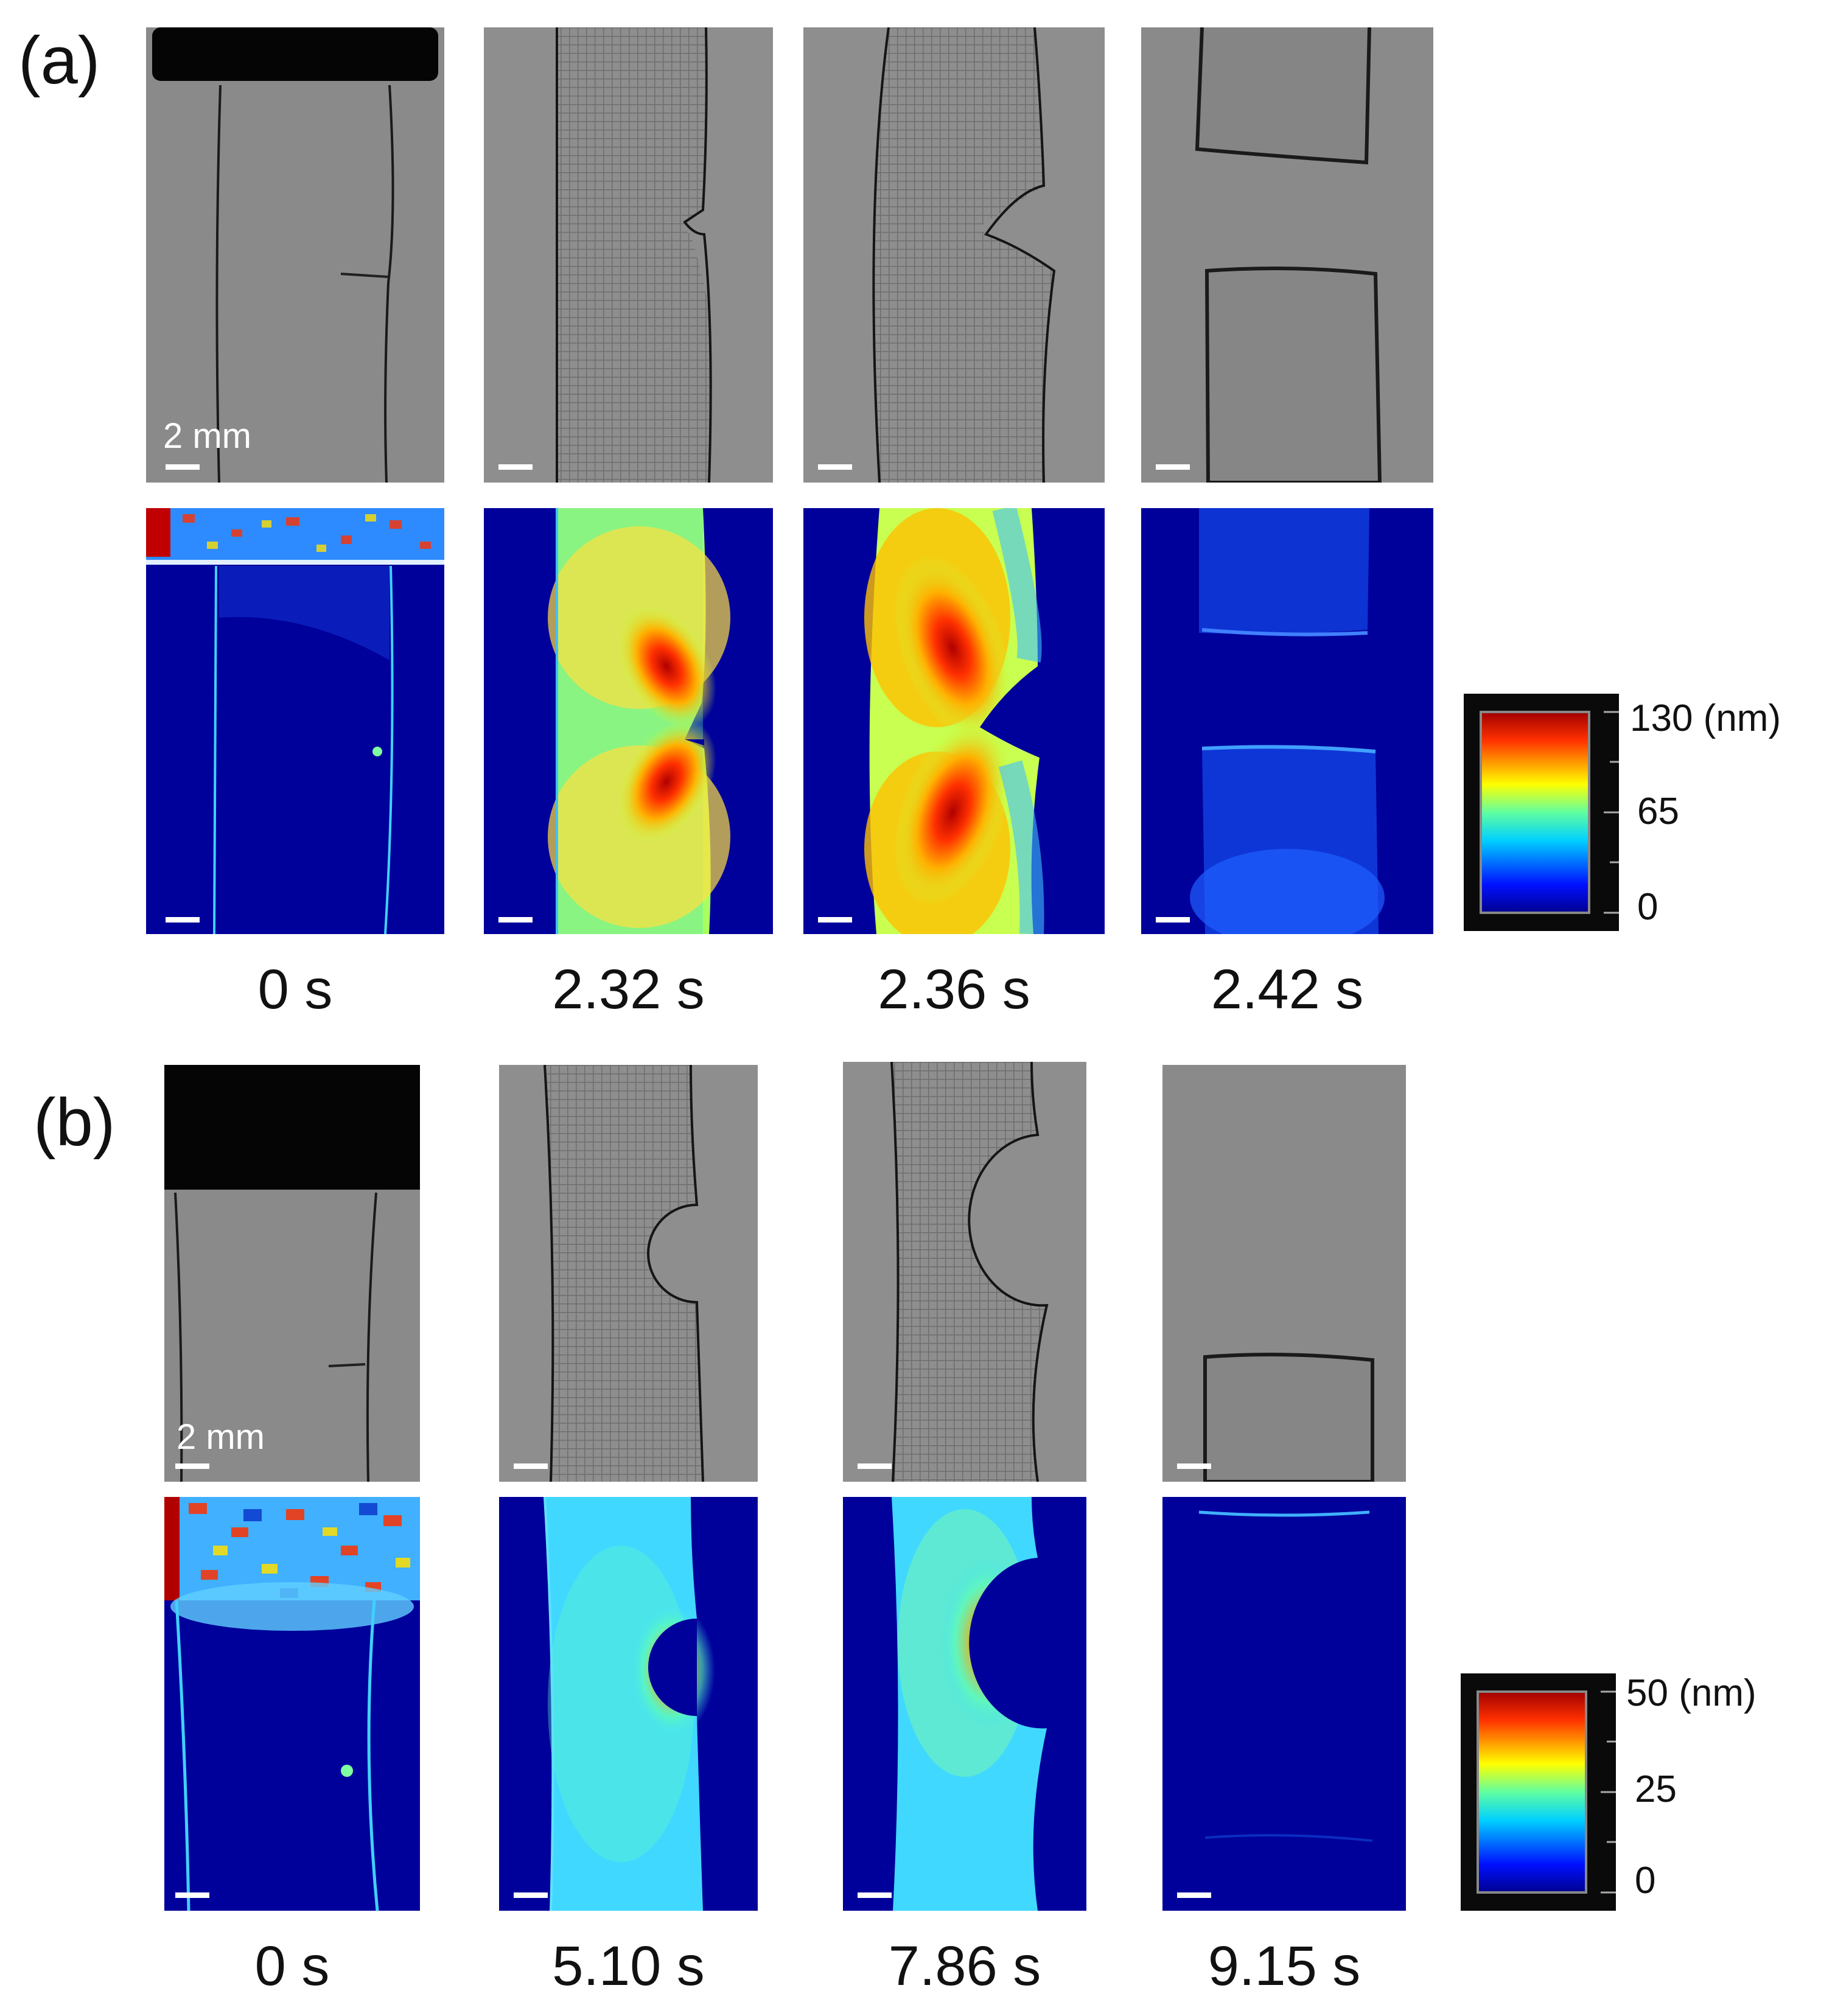 The width and height of the screenshot is (1821, 2016). I want to click on panel-b-scale-label: 2 mm, so click(221, 1437).